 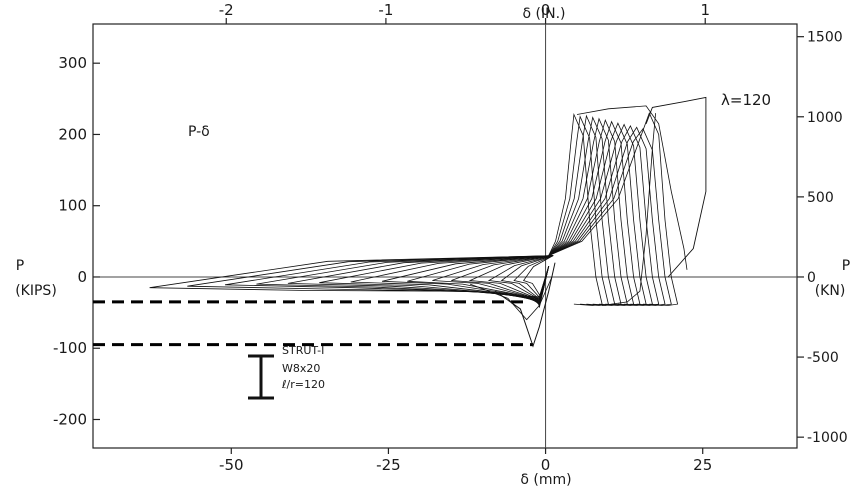 I want to click on y-left-tick-label: 0, so click(x=82, y=277).